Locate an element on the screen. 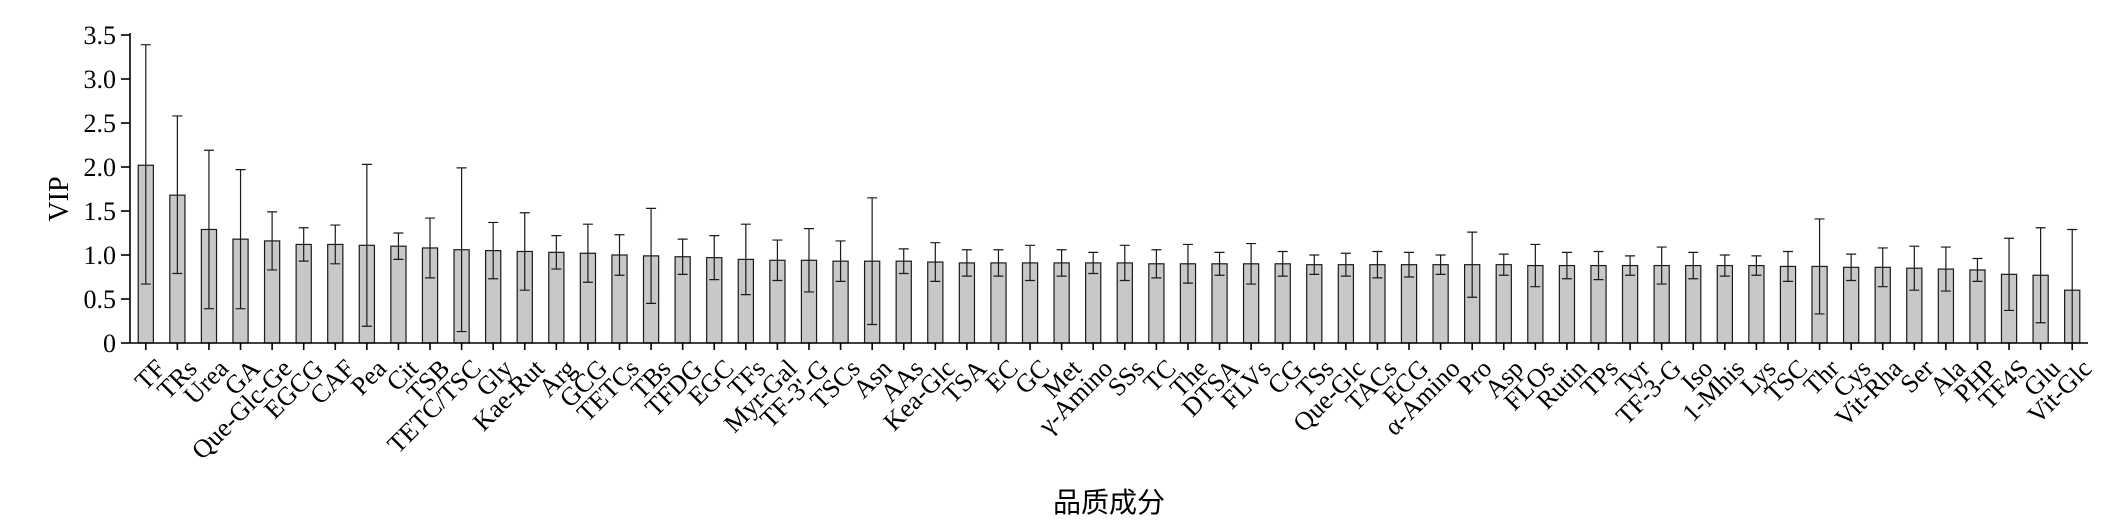 Image resolution: width=2118 pixels, height=526 pixels. y-tick-label: 0.5 is located at coordinates (100, 299).